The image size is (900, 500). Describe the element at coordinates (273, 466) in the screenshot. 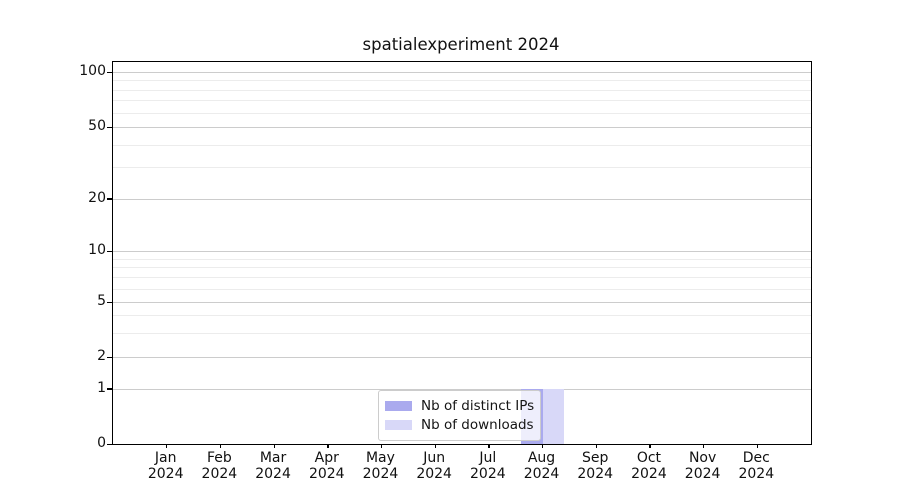

I see `x-tick-label: Mar 2024` at that location.